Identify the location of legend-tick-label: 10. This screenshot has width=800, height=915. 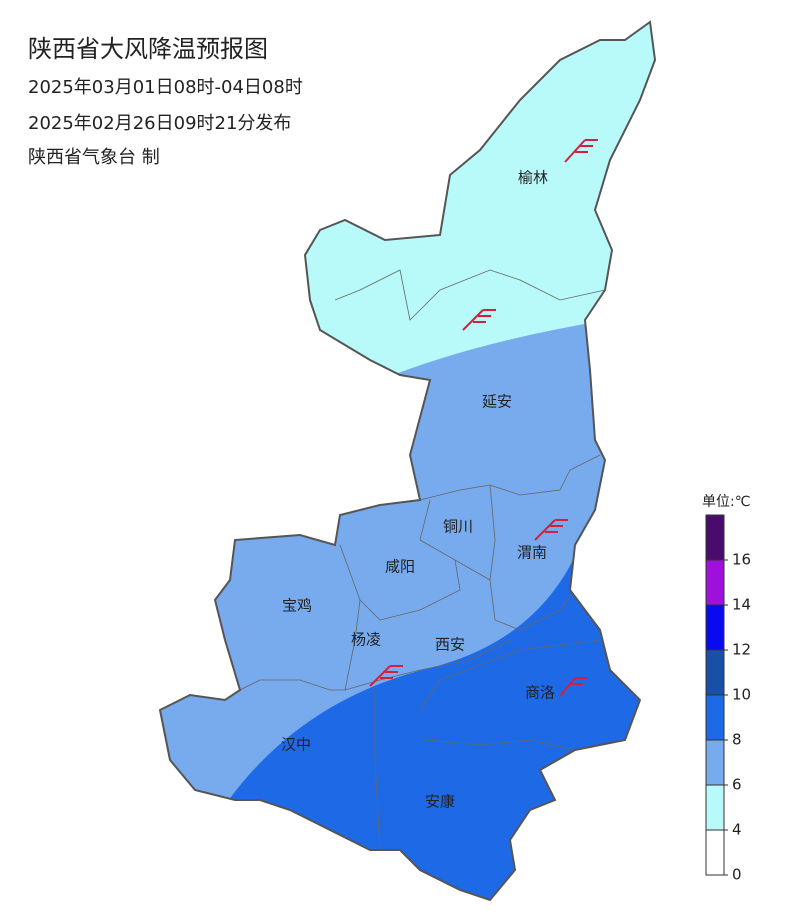
(741, 695).